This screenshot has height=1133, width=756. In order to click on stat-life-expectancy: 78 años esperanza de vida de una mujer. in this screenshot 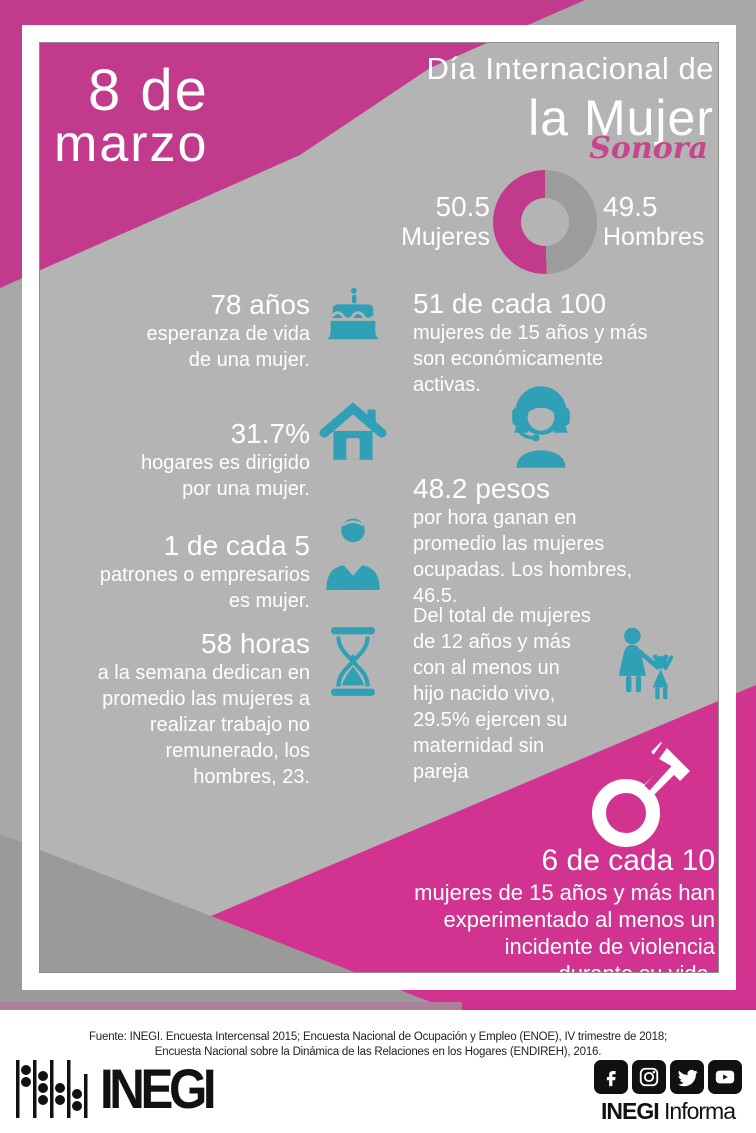, I will do `click(228, 331)`.